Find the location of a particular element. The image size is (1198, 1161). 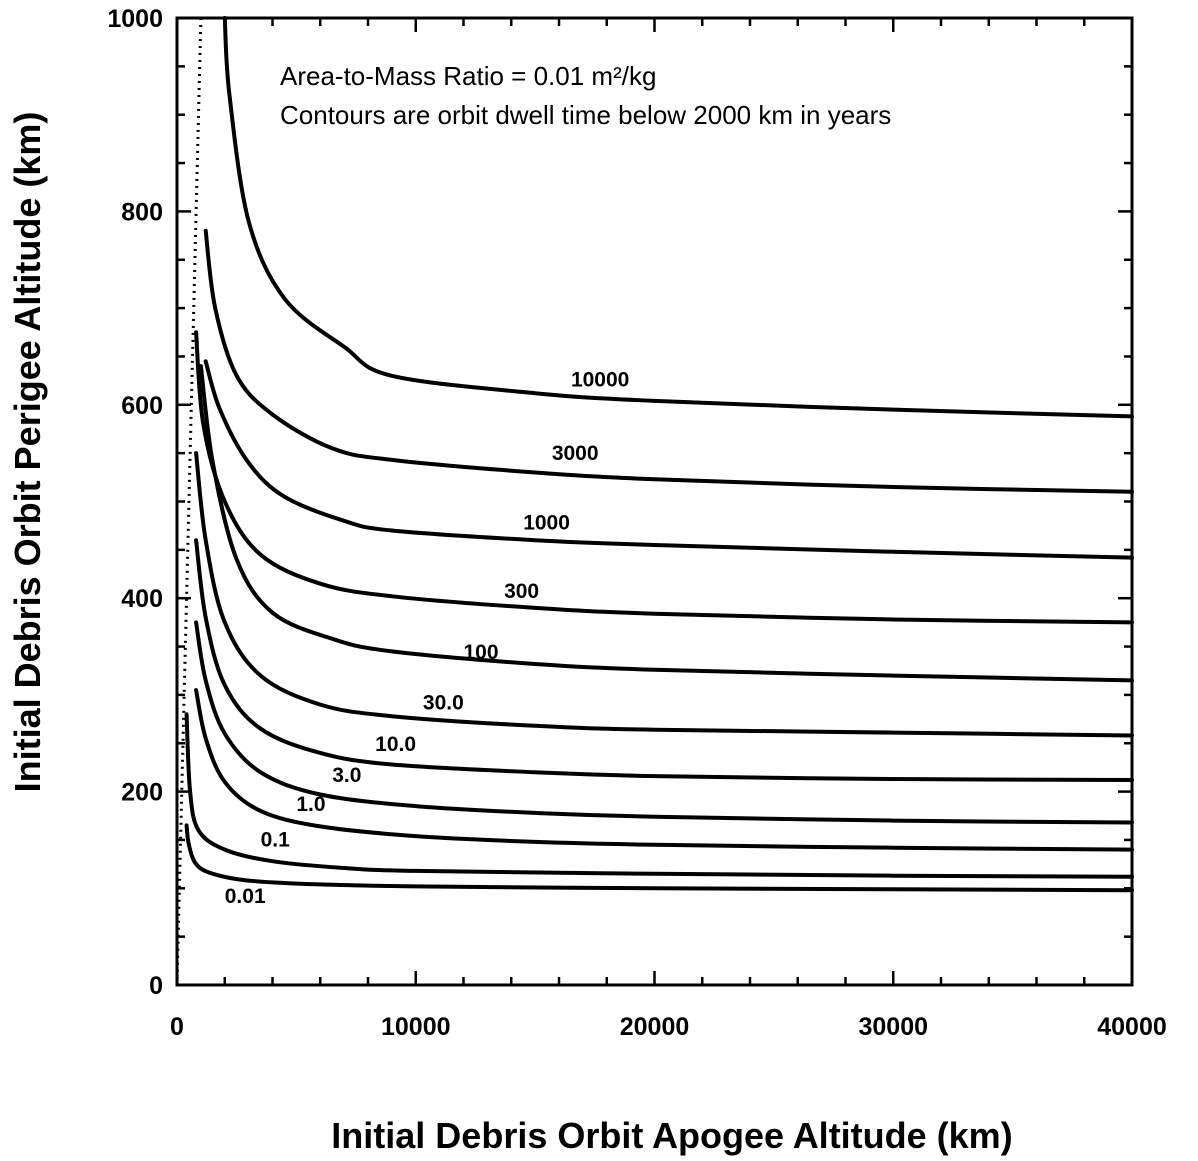

x-tick-label: 40000 is located at coordinates (1132, 1027).